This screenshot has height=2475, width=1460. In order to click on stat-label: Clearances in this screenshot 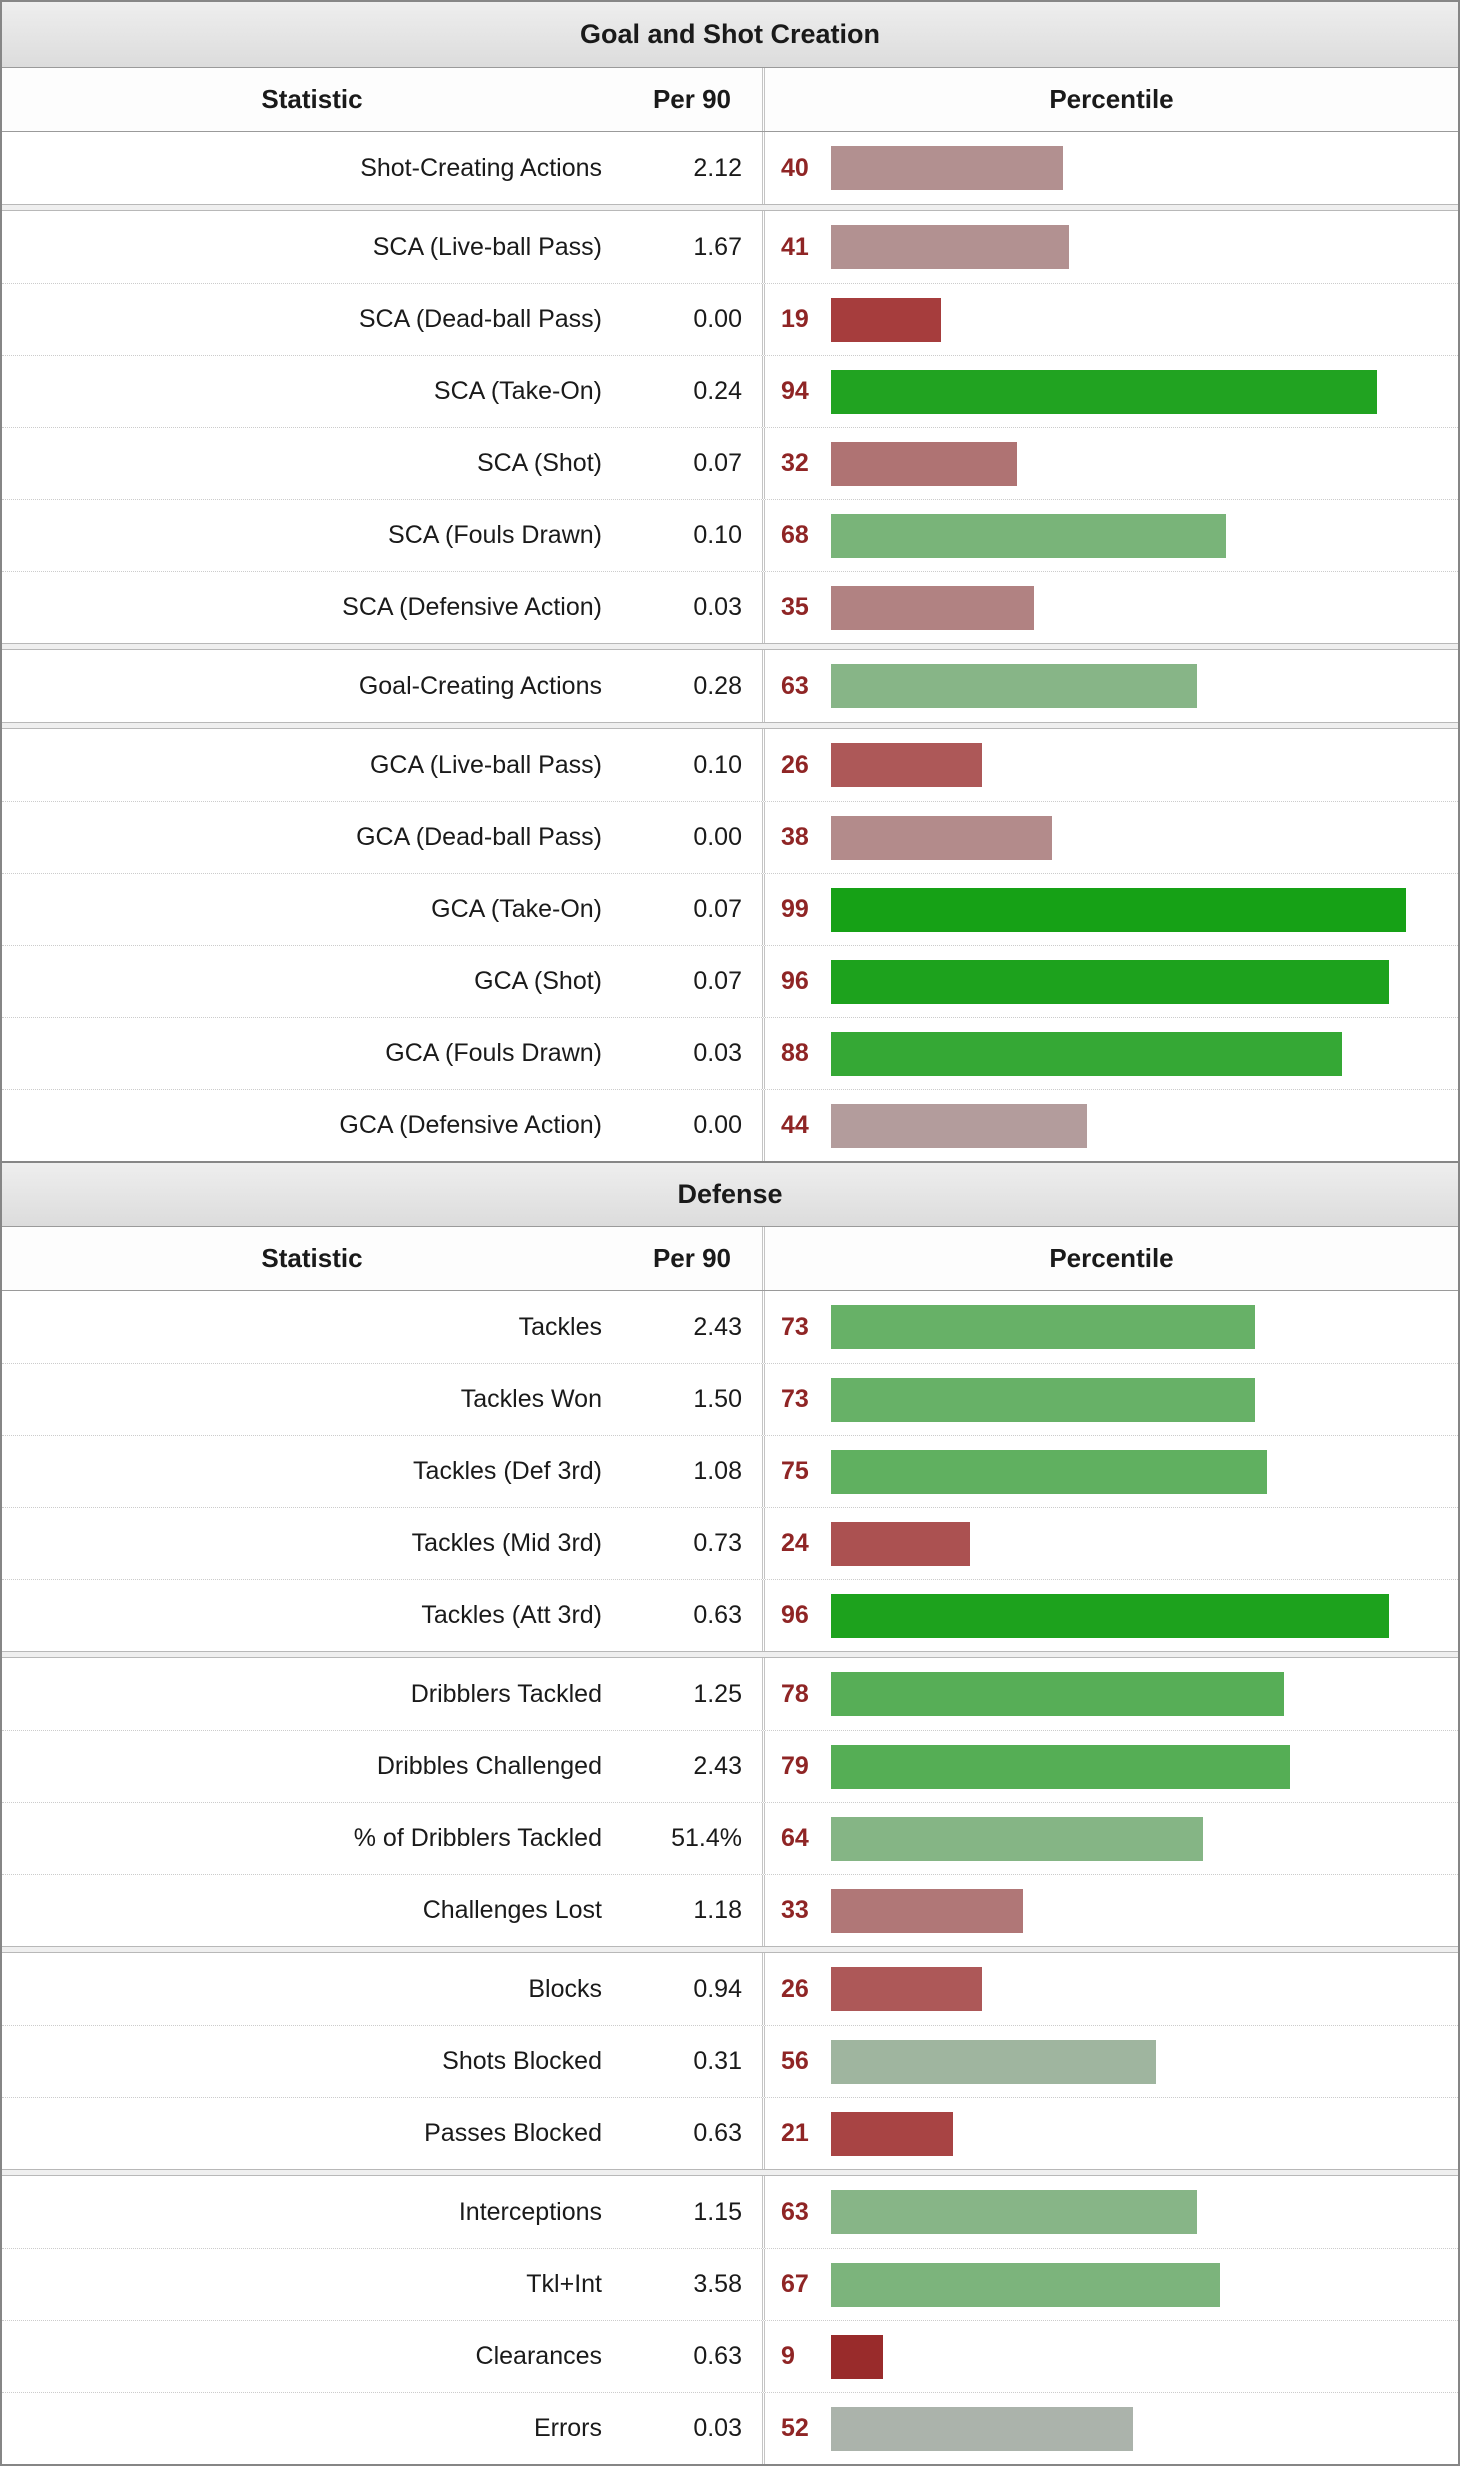, I will do `click(538, 2356)`.